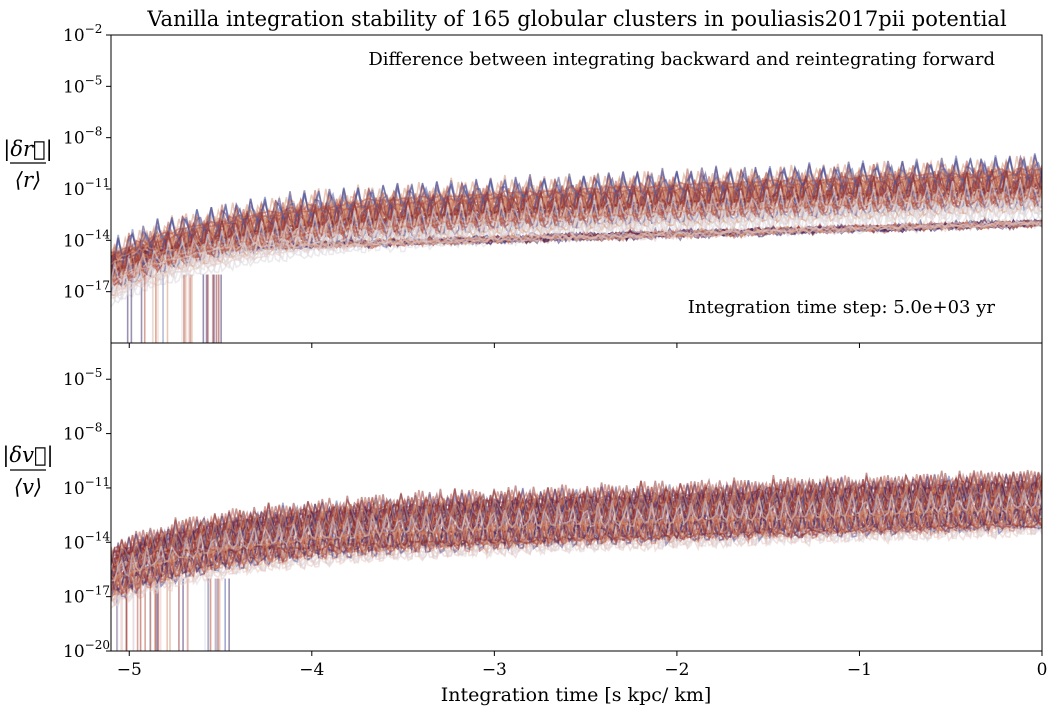  Describe the element at coordinates (1042, 670) in the screenshot. I see `x-tick-label: 0` at that location.